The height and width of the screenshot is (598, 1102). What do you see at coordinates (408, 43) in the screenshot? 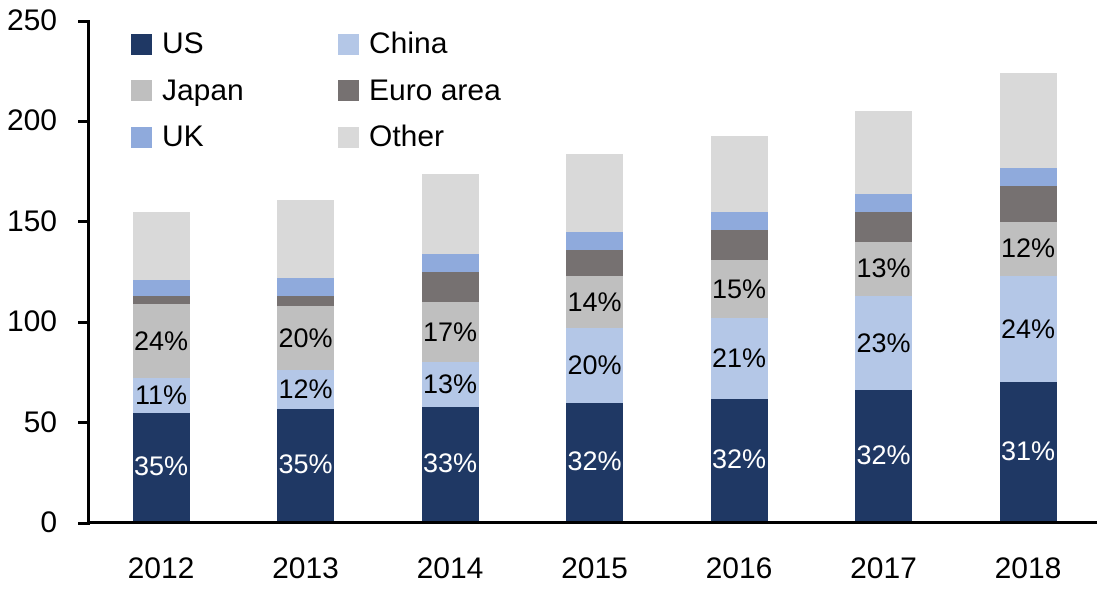
I see `legend-label: China` at bounding box center [408, 43].